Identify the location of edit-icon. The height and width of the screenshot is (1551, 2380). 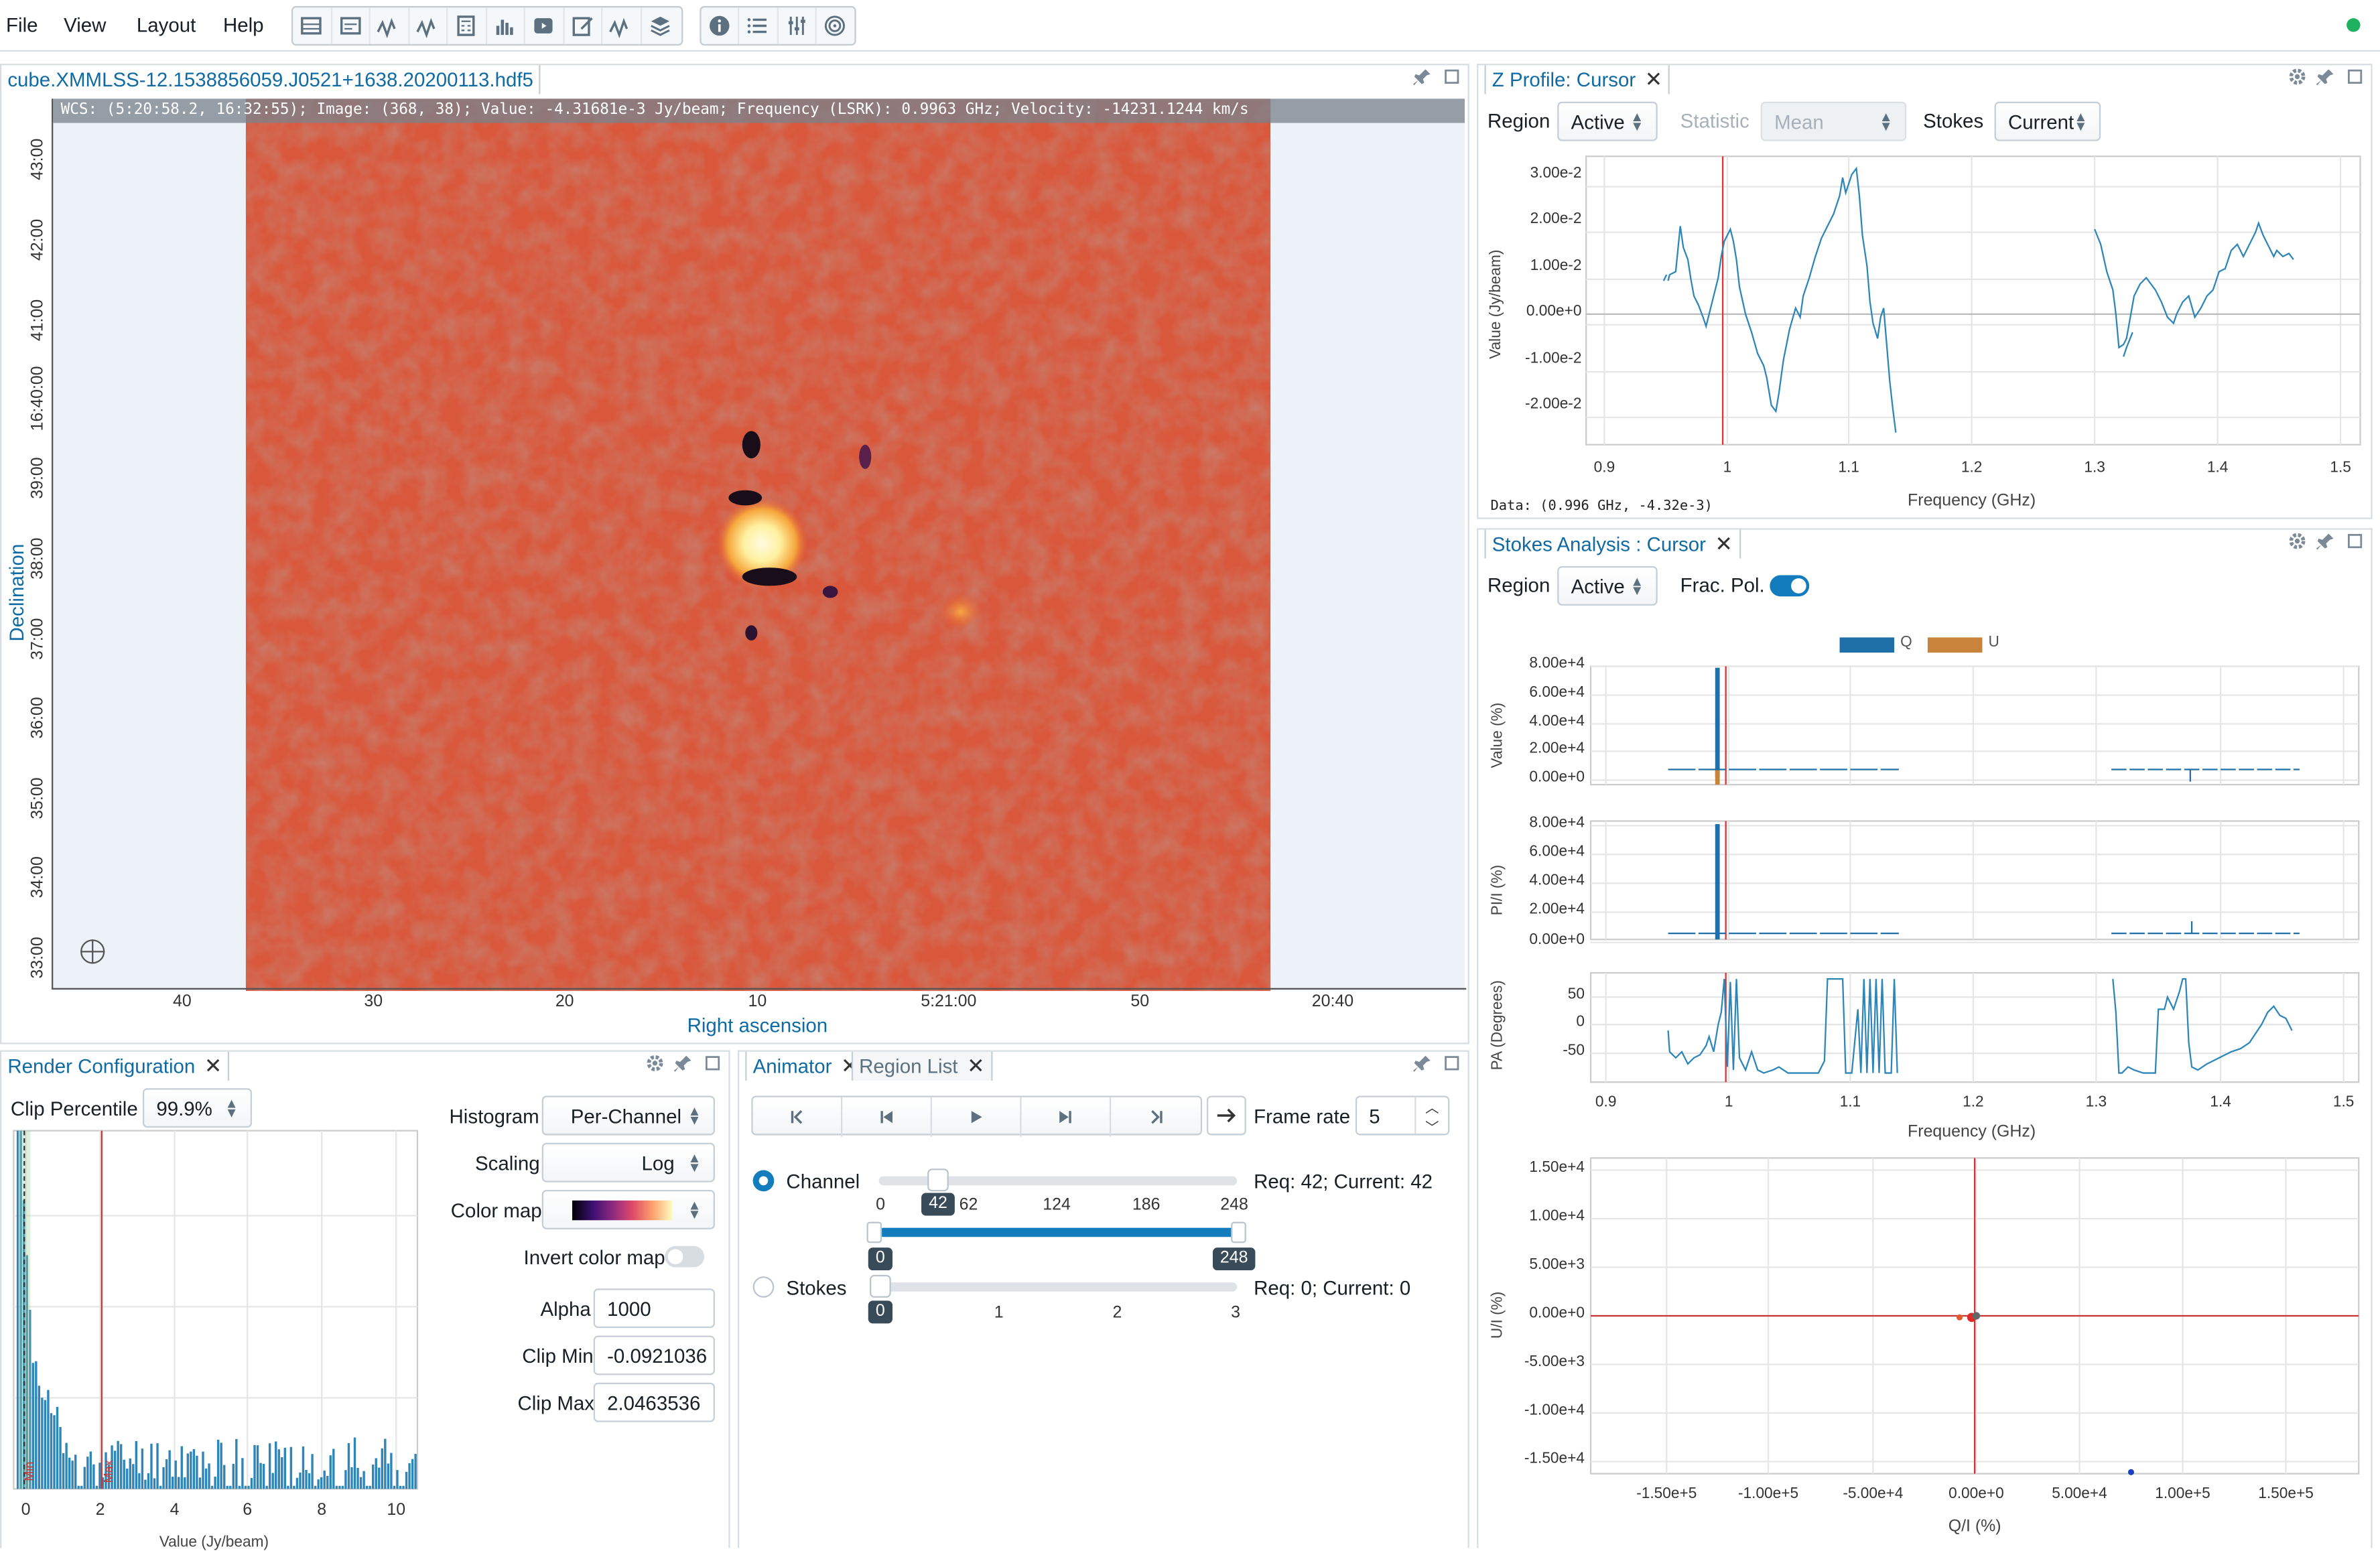
(583, 25).